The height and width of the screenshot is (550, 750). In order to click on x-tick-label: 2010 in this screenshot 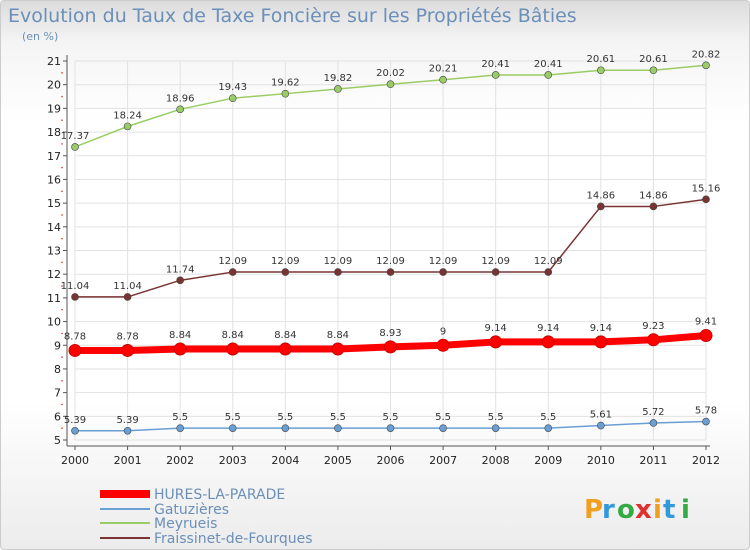, I will do `click(601, 460)`.